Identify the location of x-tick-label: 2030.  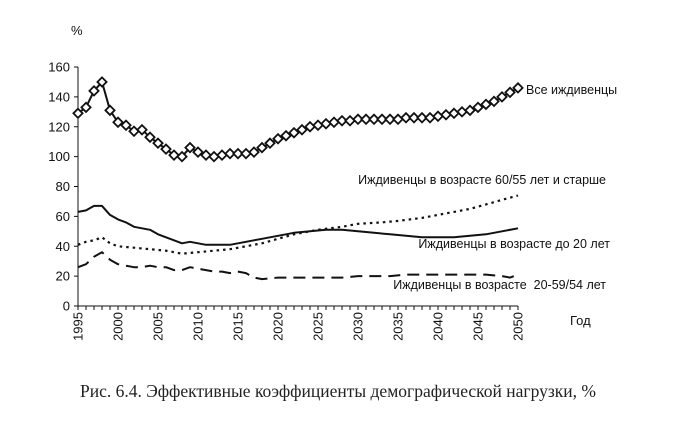
(358, 326).